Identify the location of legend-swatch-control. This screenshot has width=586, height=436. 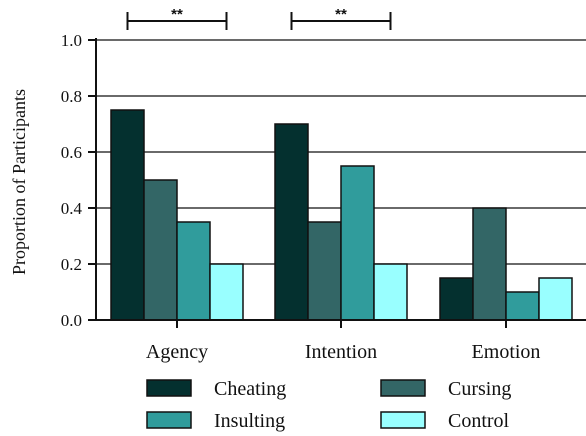
(403, 420).